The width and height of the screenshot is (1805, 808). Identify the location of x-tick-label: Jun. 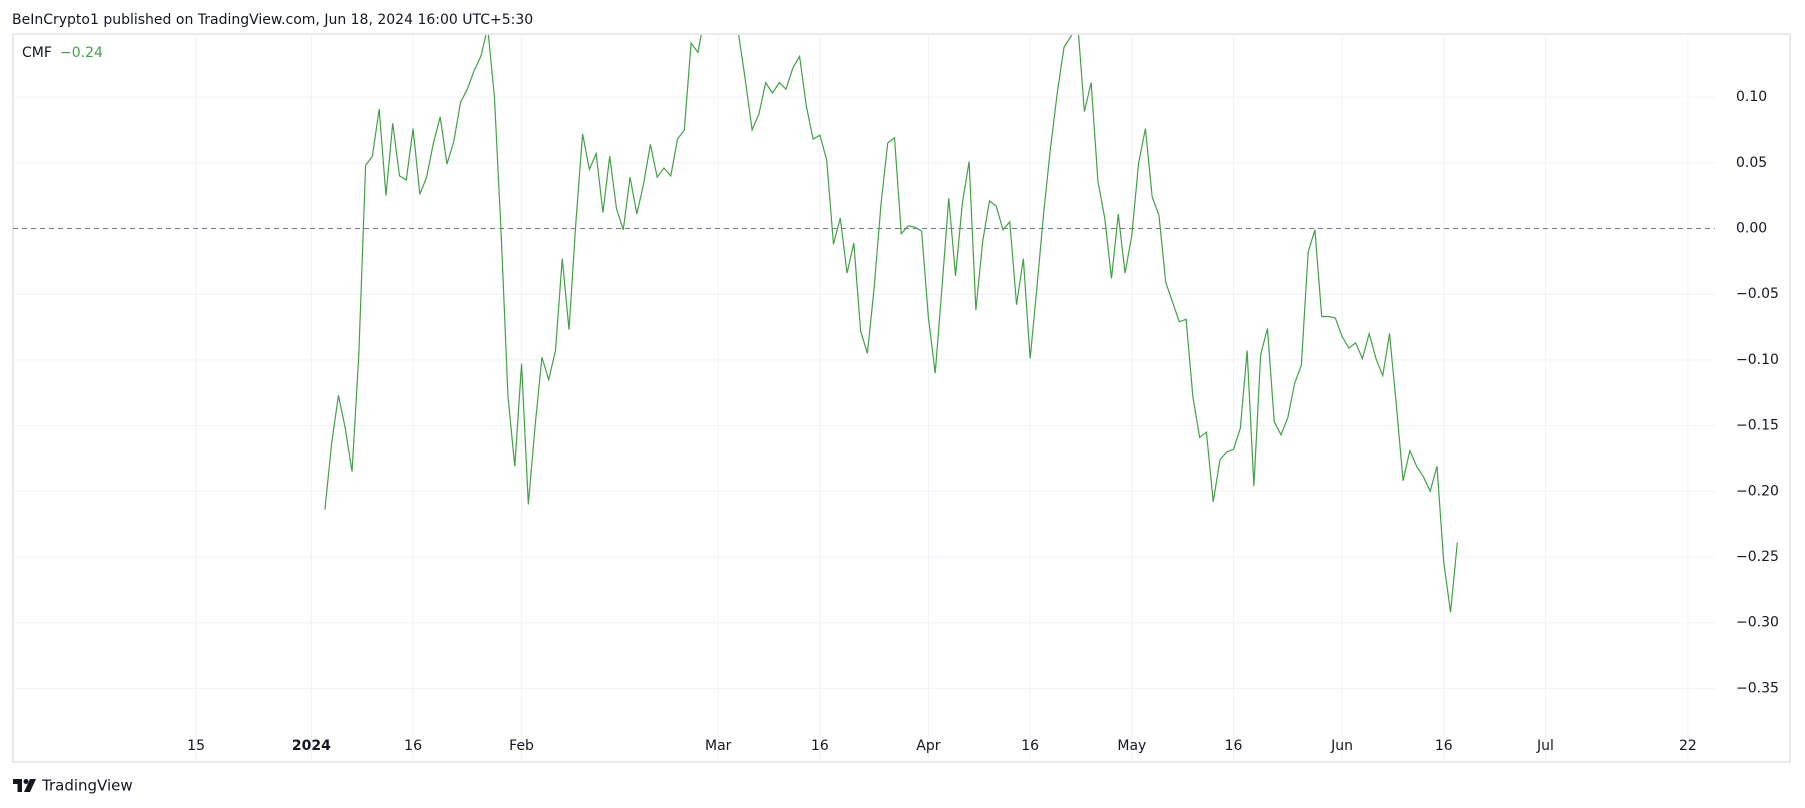
(1341, 746).